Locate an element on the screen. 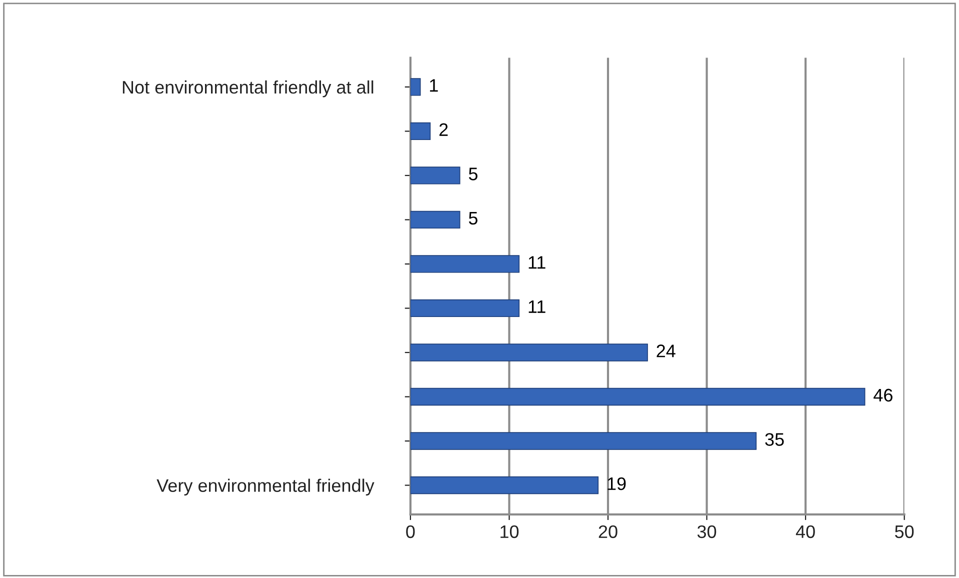  x-tick-label: 0 is located at coordinates (410, 531).